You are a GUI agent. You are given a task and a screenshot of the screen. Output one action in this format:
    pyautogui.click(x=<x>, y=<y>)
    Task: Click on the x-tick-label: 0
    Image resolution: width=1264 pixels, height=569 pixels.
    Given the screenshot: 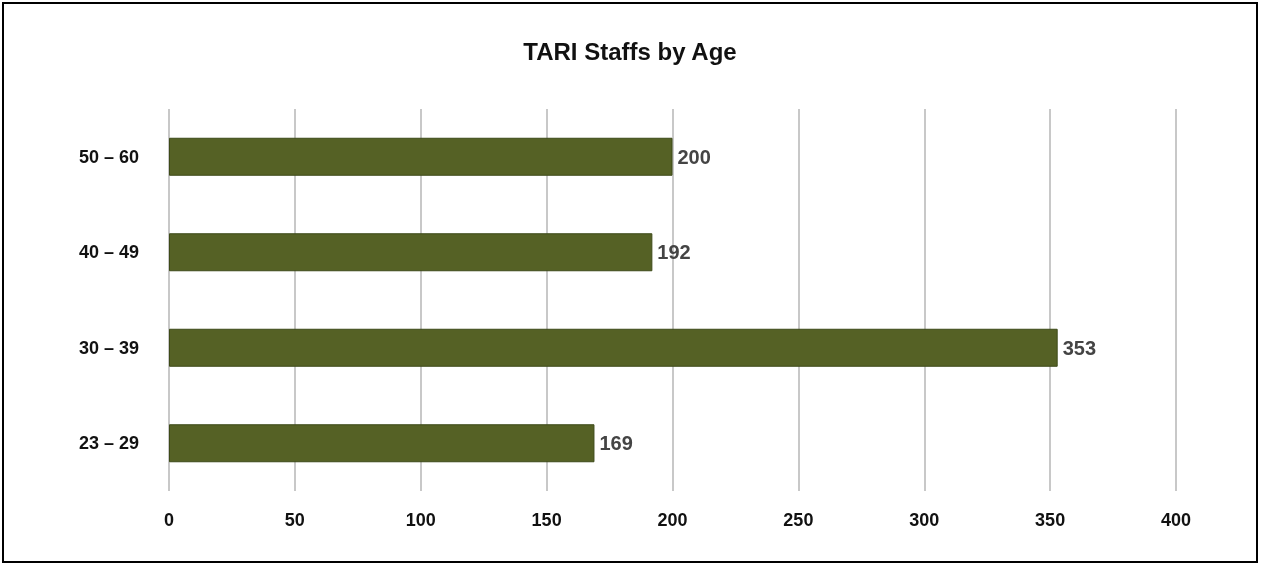 What is the action you would take?
    pyautogui.click(x=169, y=520)
    